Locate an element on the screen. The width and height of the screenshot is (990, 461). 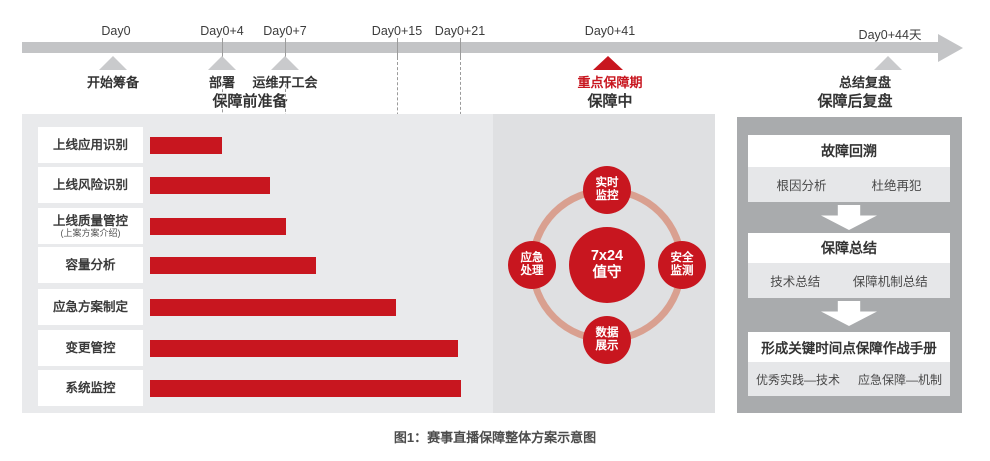
flow-step-2-item-0: 技术总结 is located at coordinates (795, 282).